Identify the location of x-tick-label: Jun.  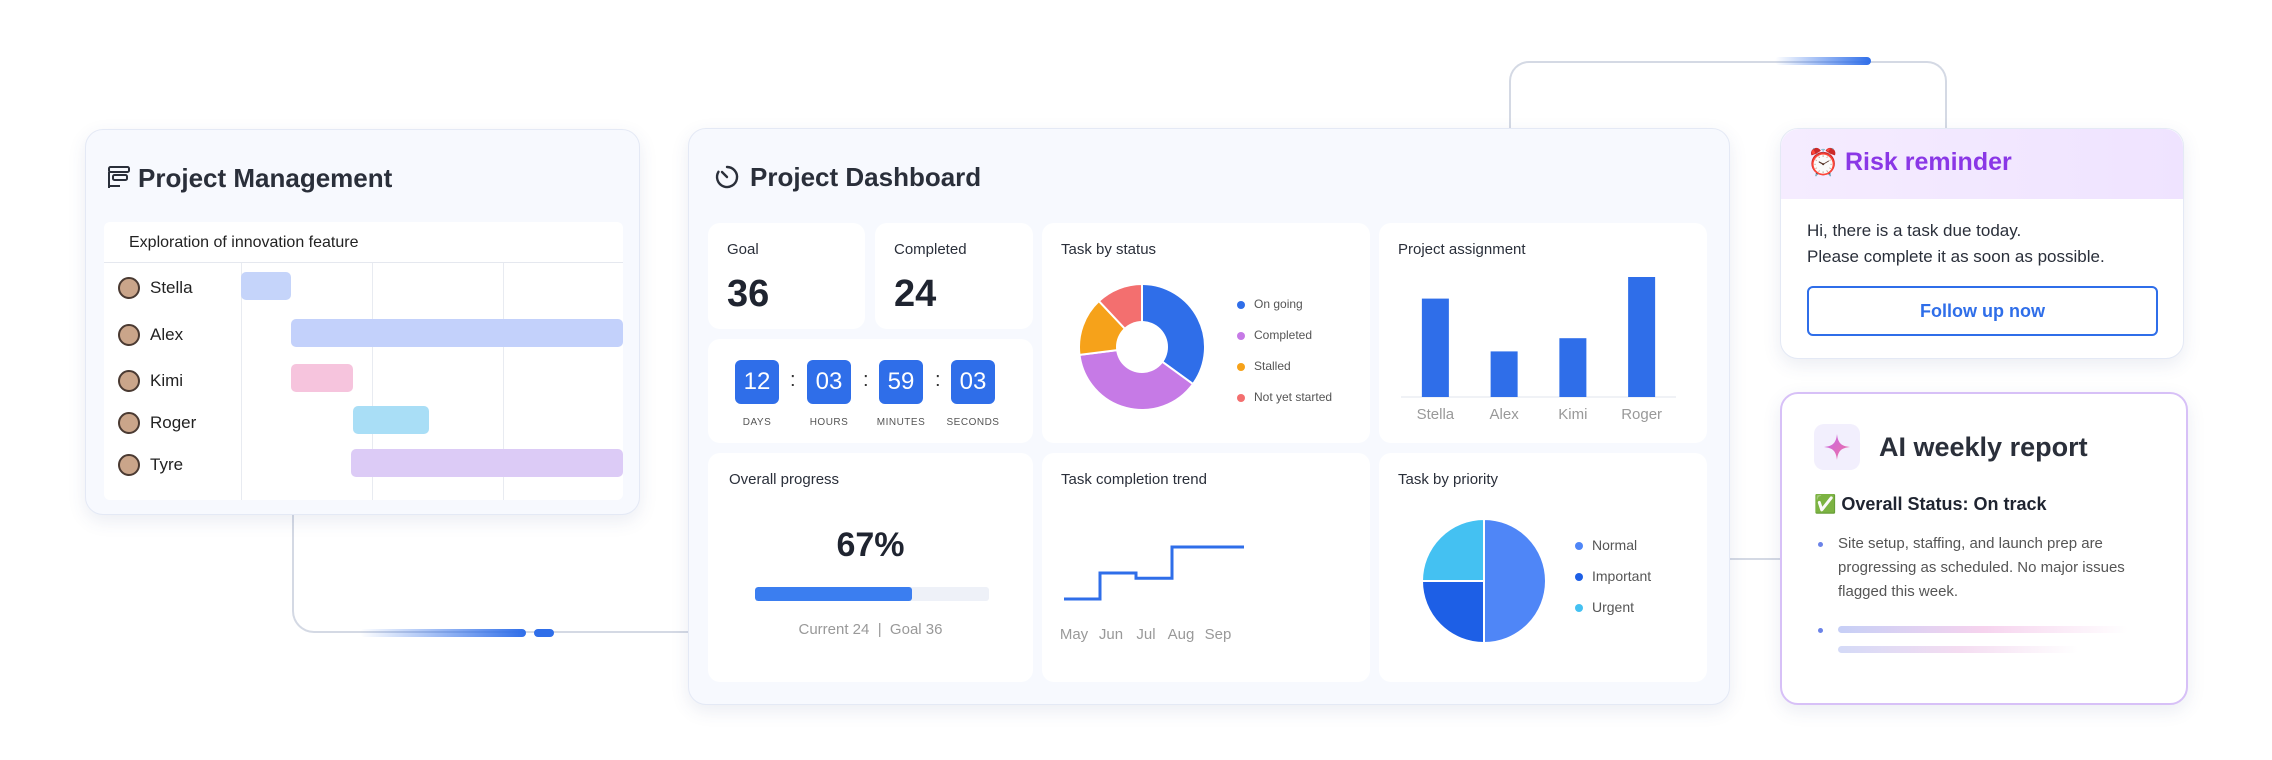
(1111, 634).